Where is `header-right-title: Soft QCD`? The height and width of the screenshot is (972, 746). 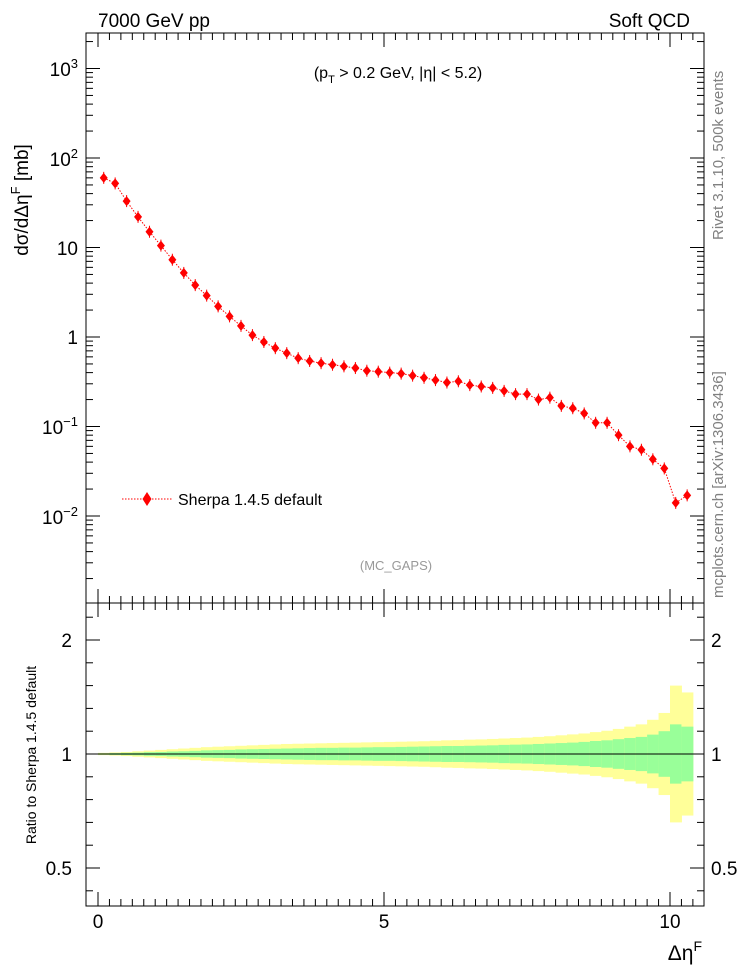 header-right-title: Soft QCD is located at coordinates (649, 21).